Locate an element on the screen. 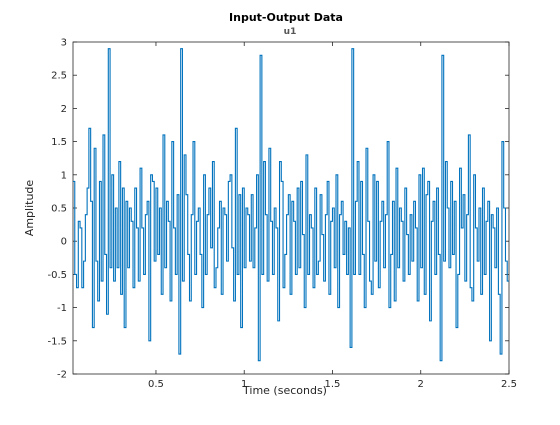  y-tick-label: 3 is located at coordinates (64, 43).